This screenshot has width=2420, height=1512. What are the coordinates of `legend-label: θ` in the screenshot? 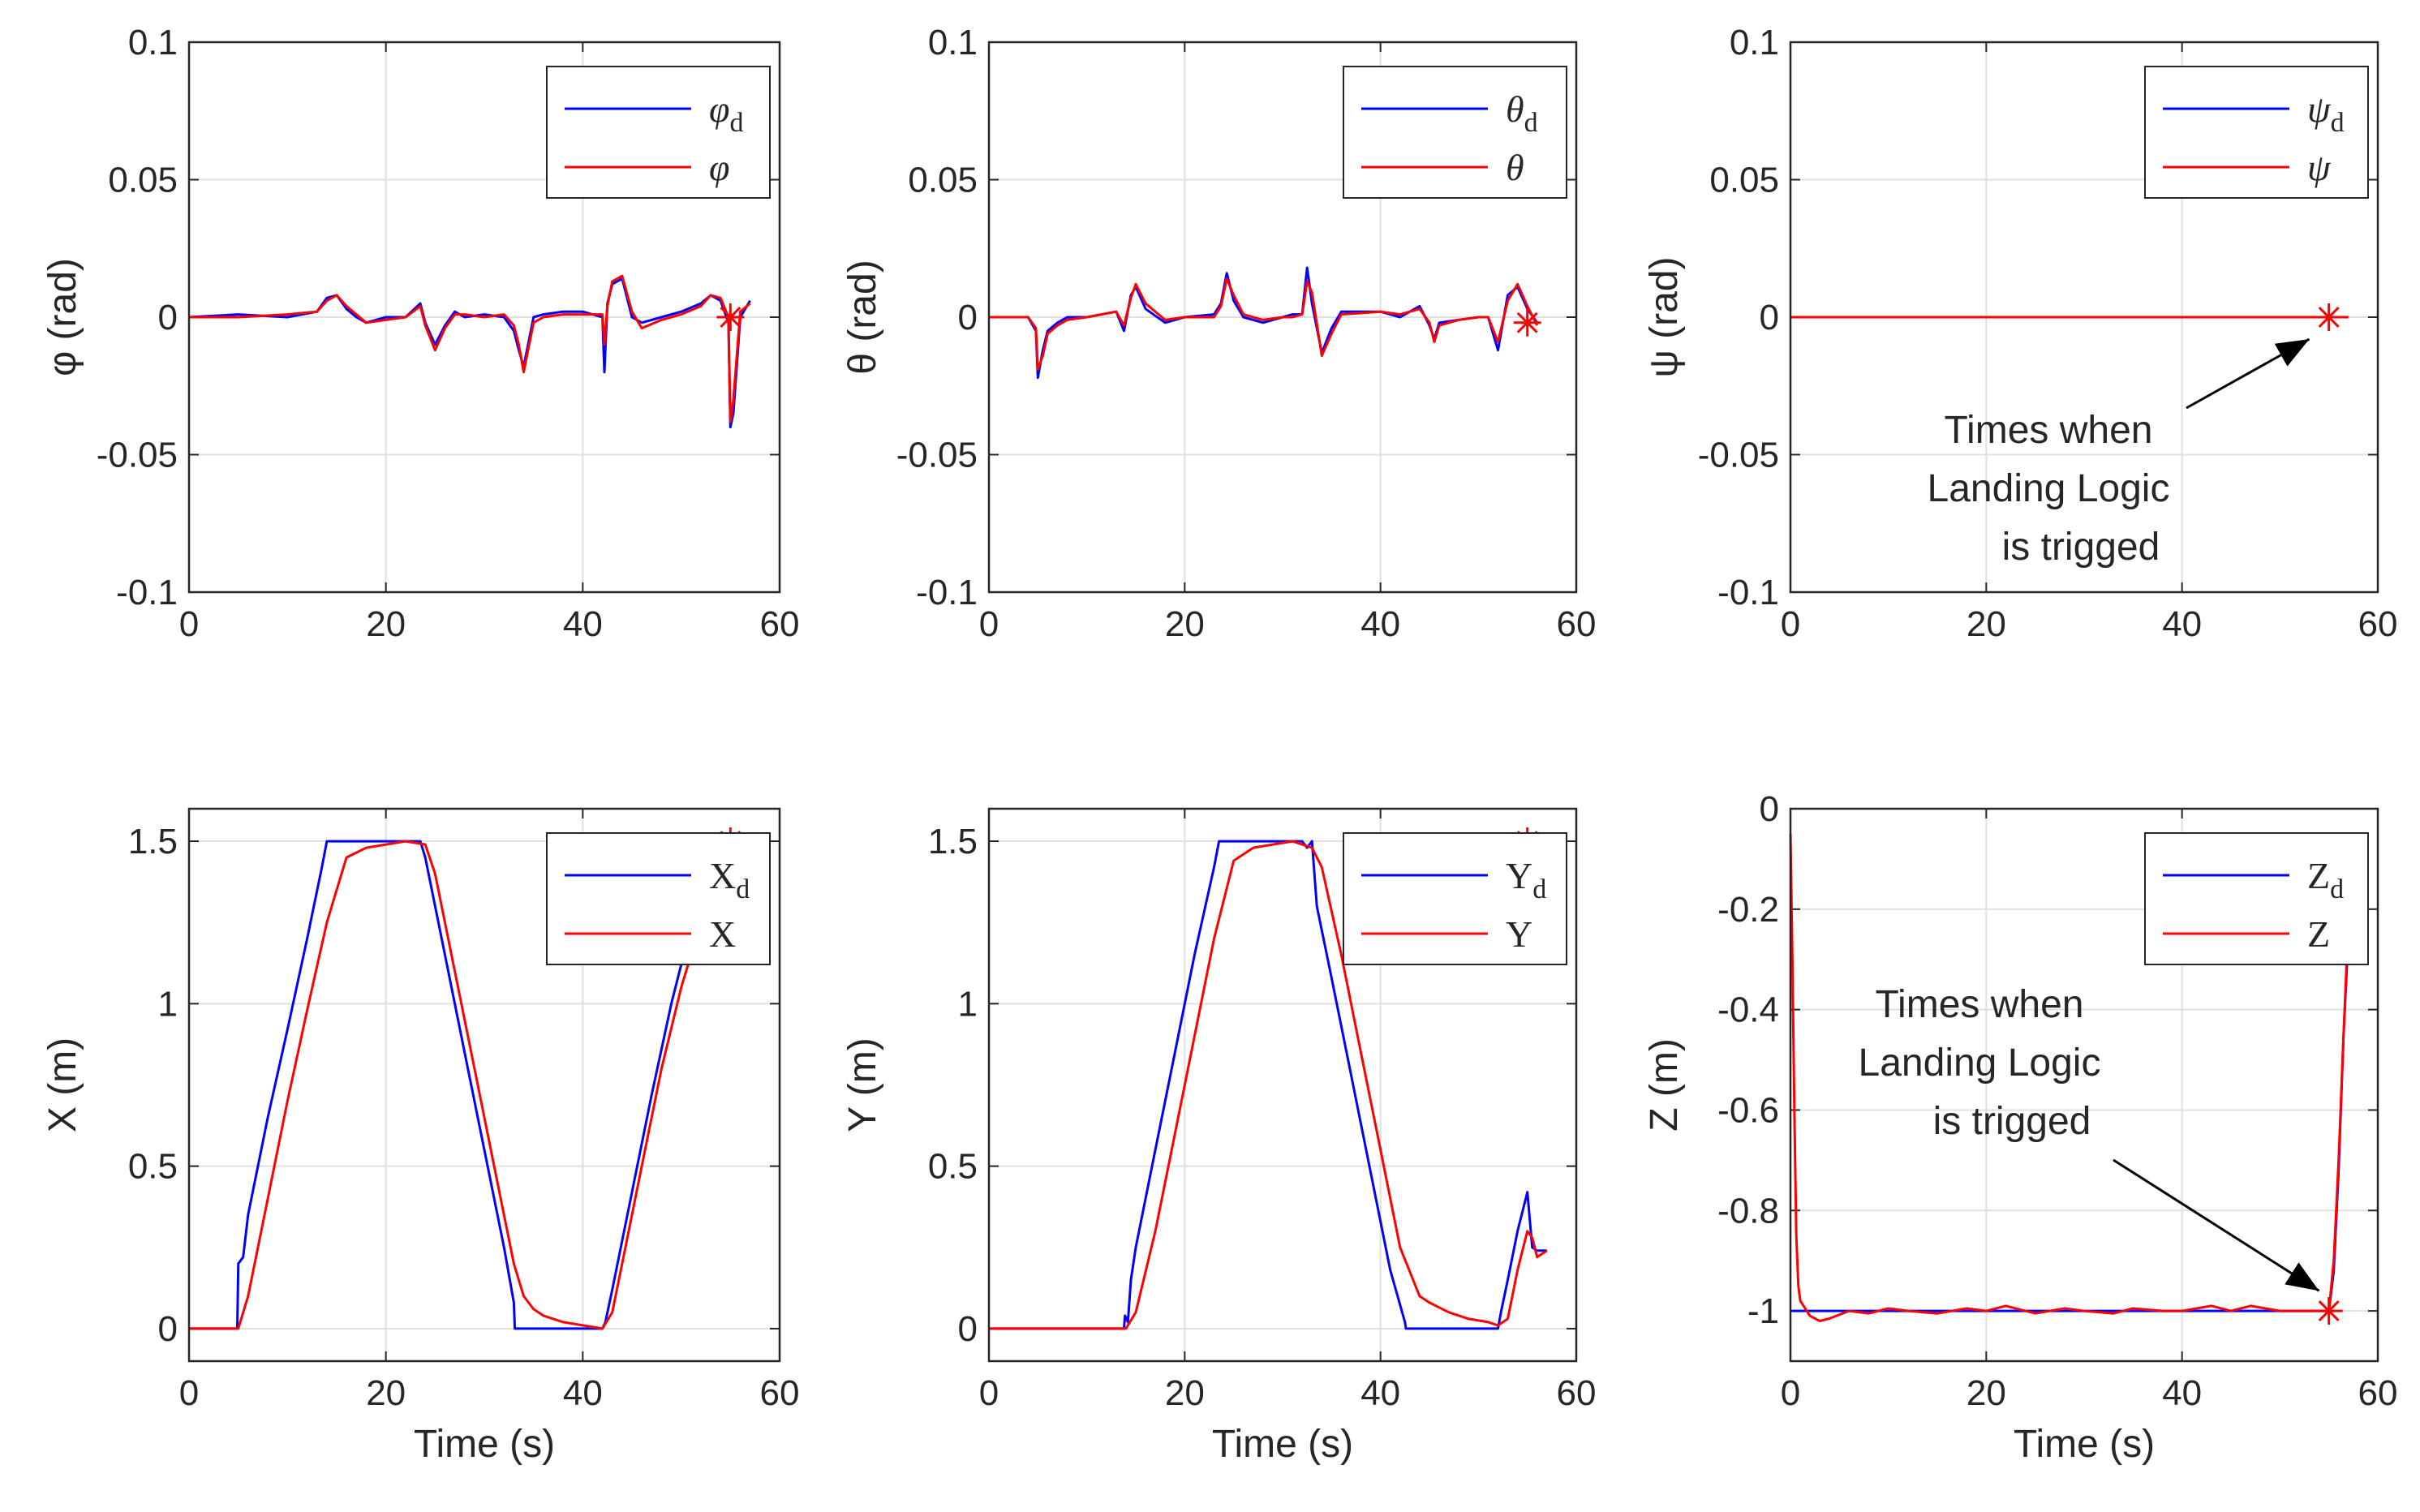 It's located at (1515, 167).